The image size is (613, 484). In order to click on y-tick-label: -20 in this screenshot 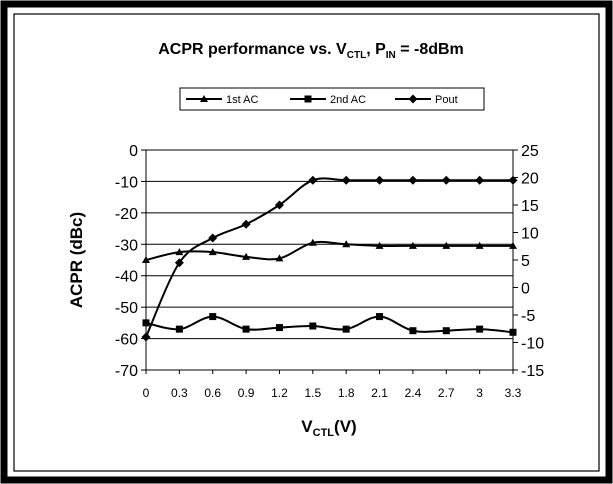, I will do `click(126, 214)`.